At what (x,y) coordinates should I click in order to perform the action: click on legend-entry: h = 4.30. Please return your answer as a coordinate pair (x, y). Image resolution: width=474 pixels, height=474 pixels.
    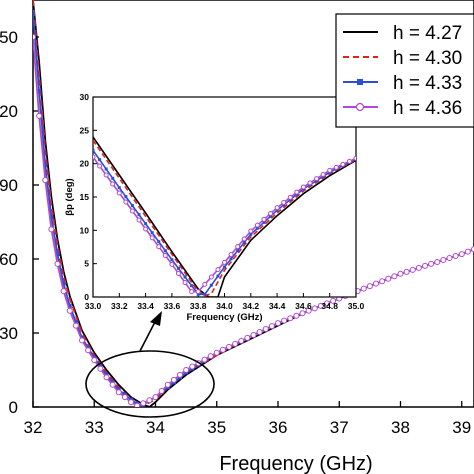
    Looking at the image, I should click on (402, 58).